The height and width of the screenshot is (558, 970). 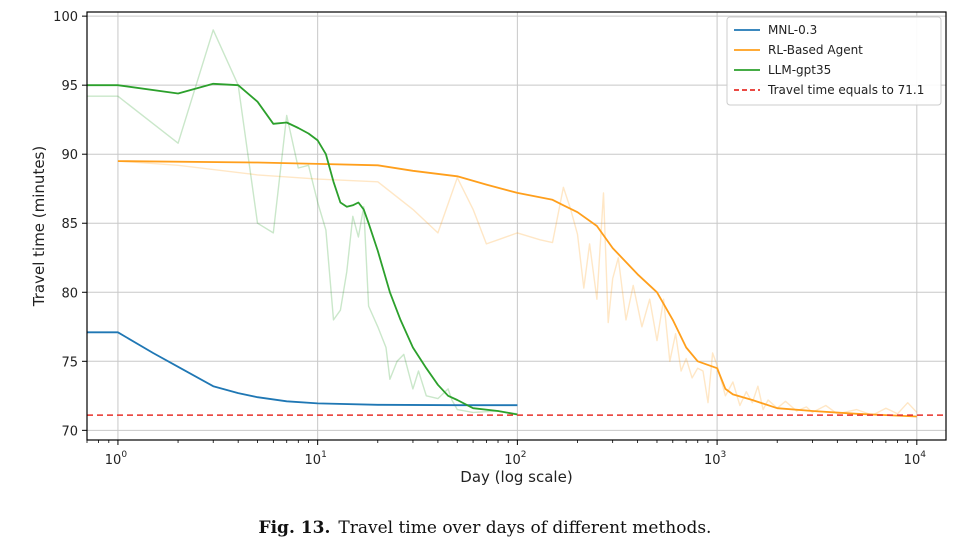 What do you see at coordinates (516, 477) in the screenshot?
I see `x-axis-label: Day (log scale)` at bounding box center [516, 477].